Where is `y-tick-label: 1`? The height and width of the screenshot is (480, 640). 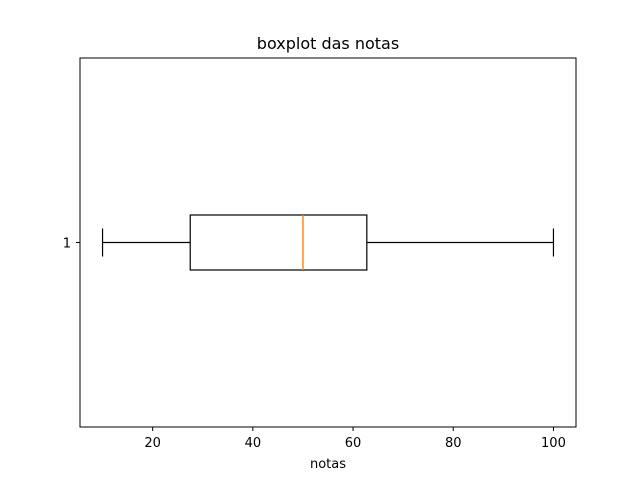
y-tick-label: 1 is located at coordinates (67, 244).